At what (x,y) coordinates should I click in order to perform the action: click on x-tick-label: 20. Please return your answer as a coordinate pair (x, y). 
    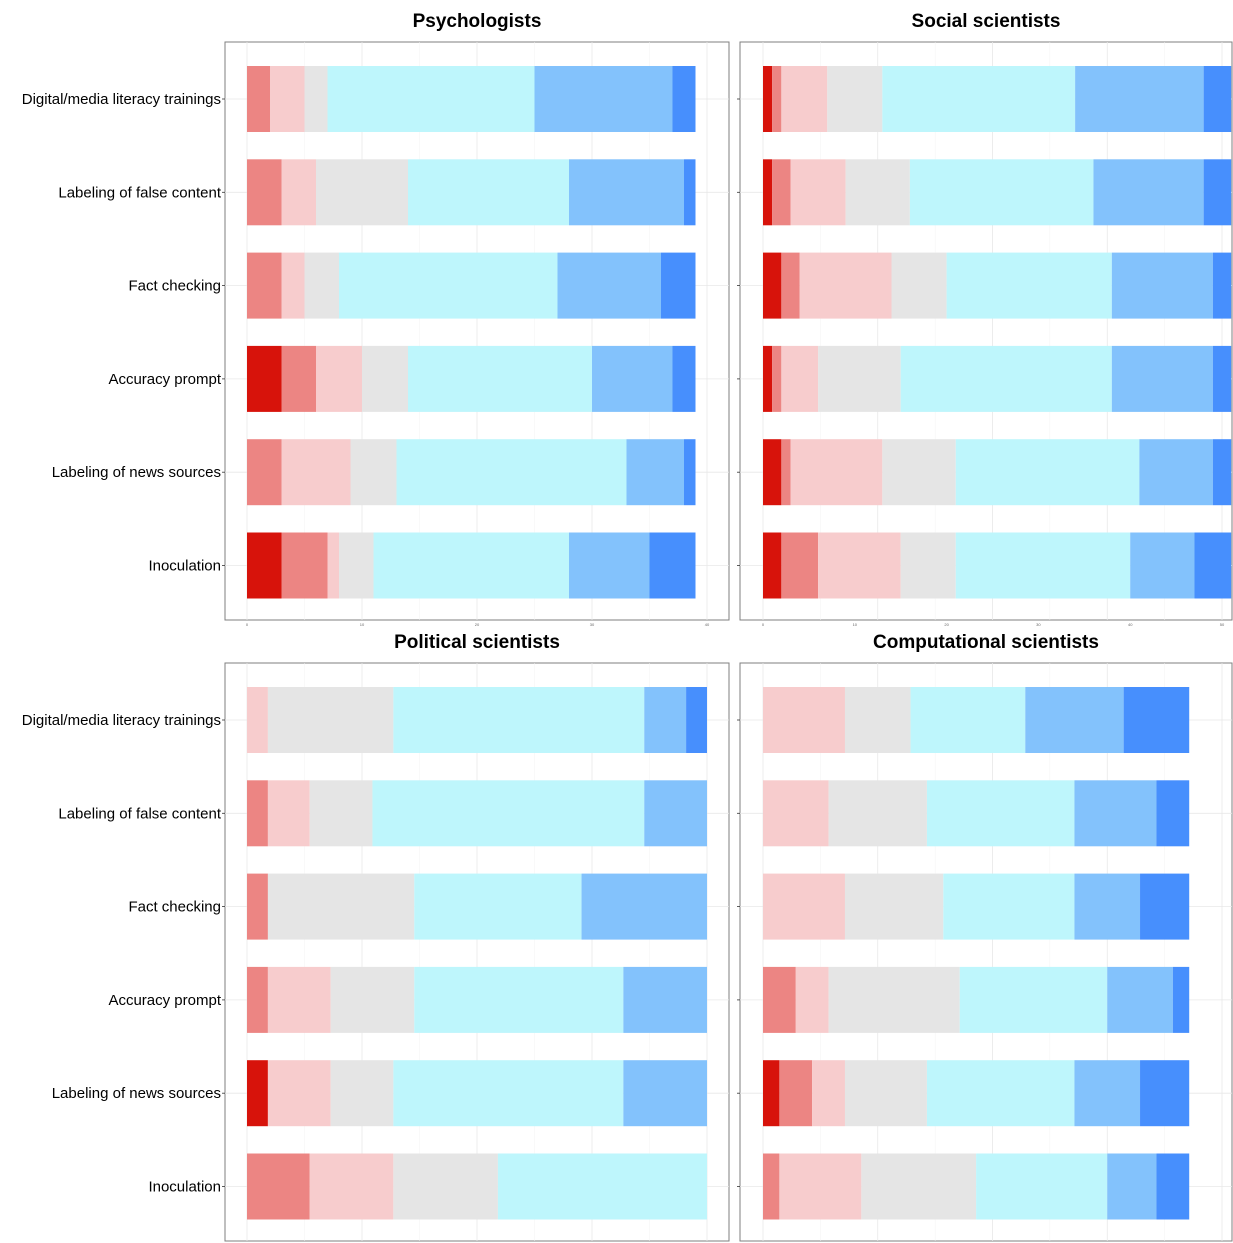
    Looking at the image, I should click on (477, 624).